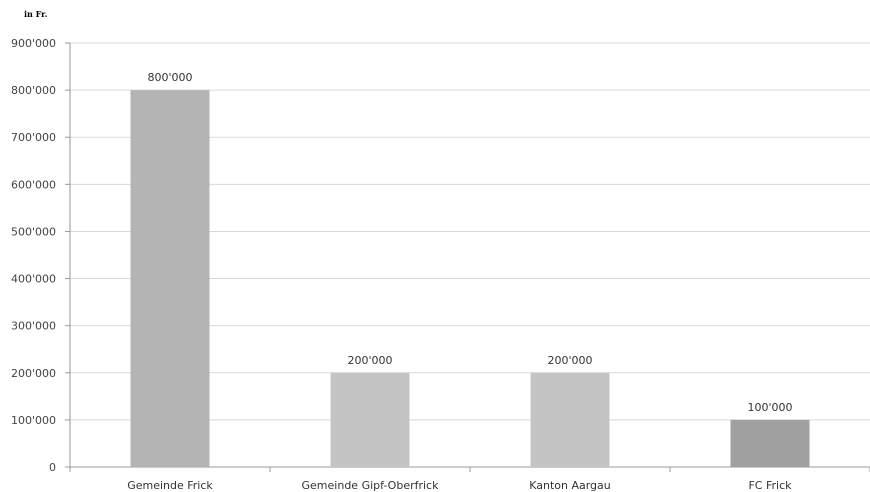 Image resolution: width=870 pixels, height=492 pixels. Describe the element at coordinates (33, 279) in the screenshot. I see `y-tick-label: 400'000` at that location.